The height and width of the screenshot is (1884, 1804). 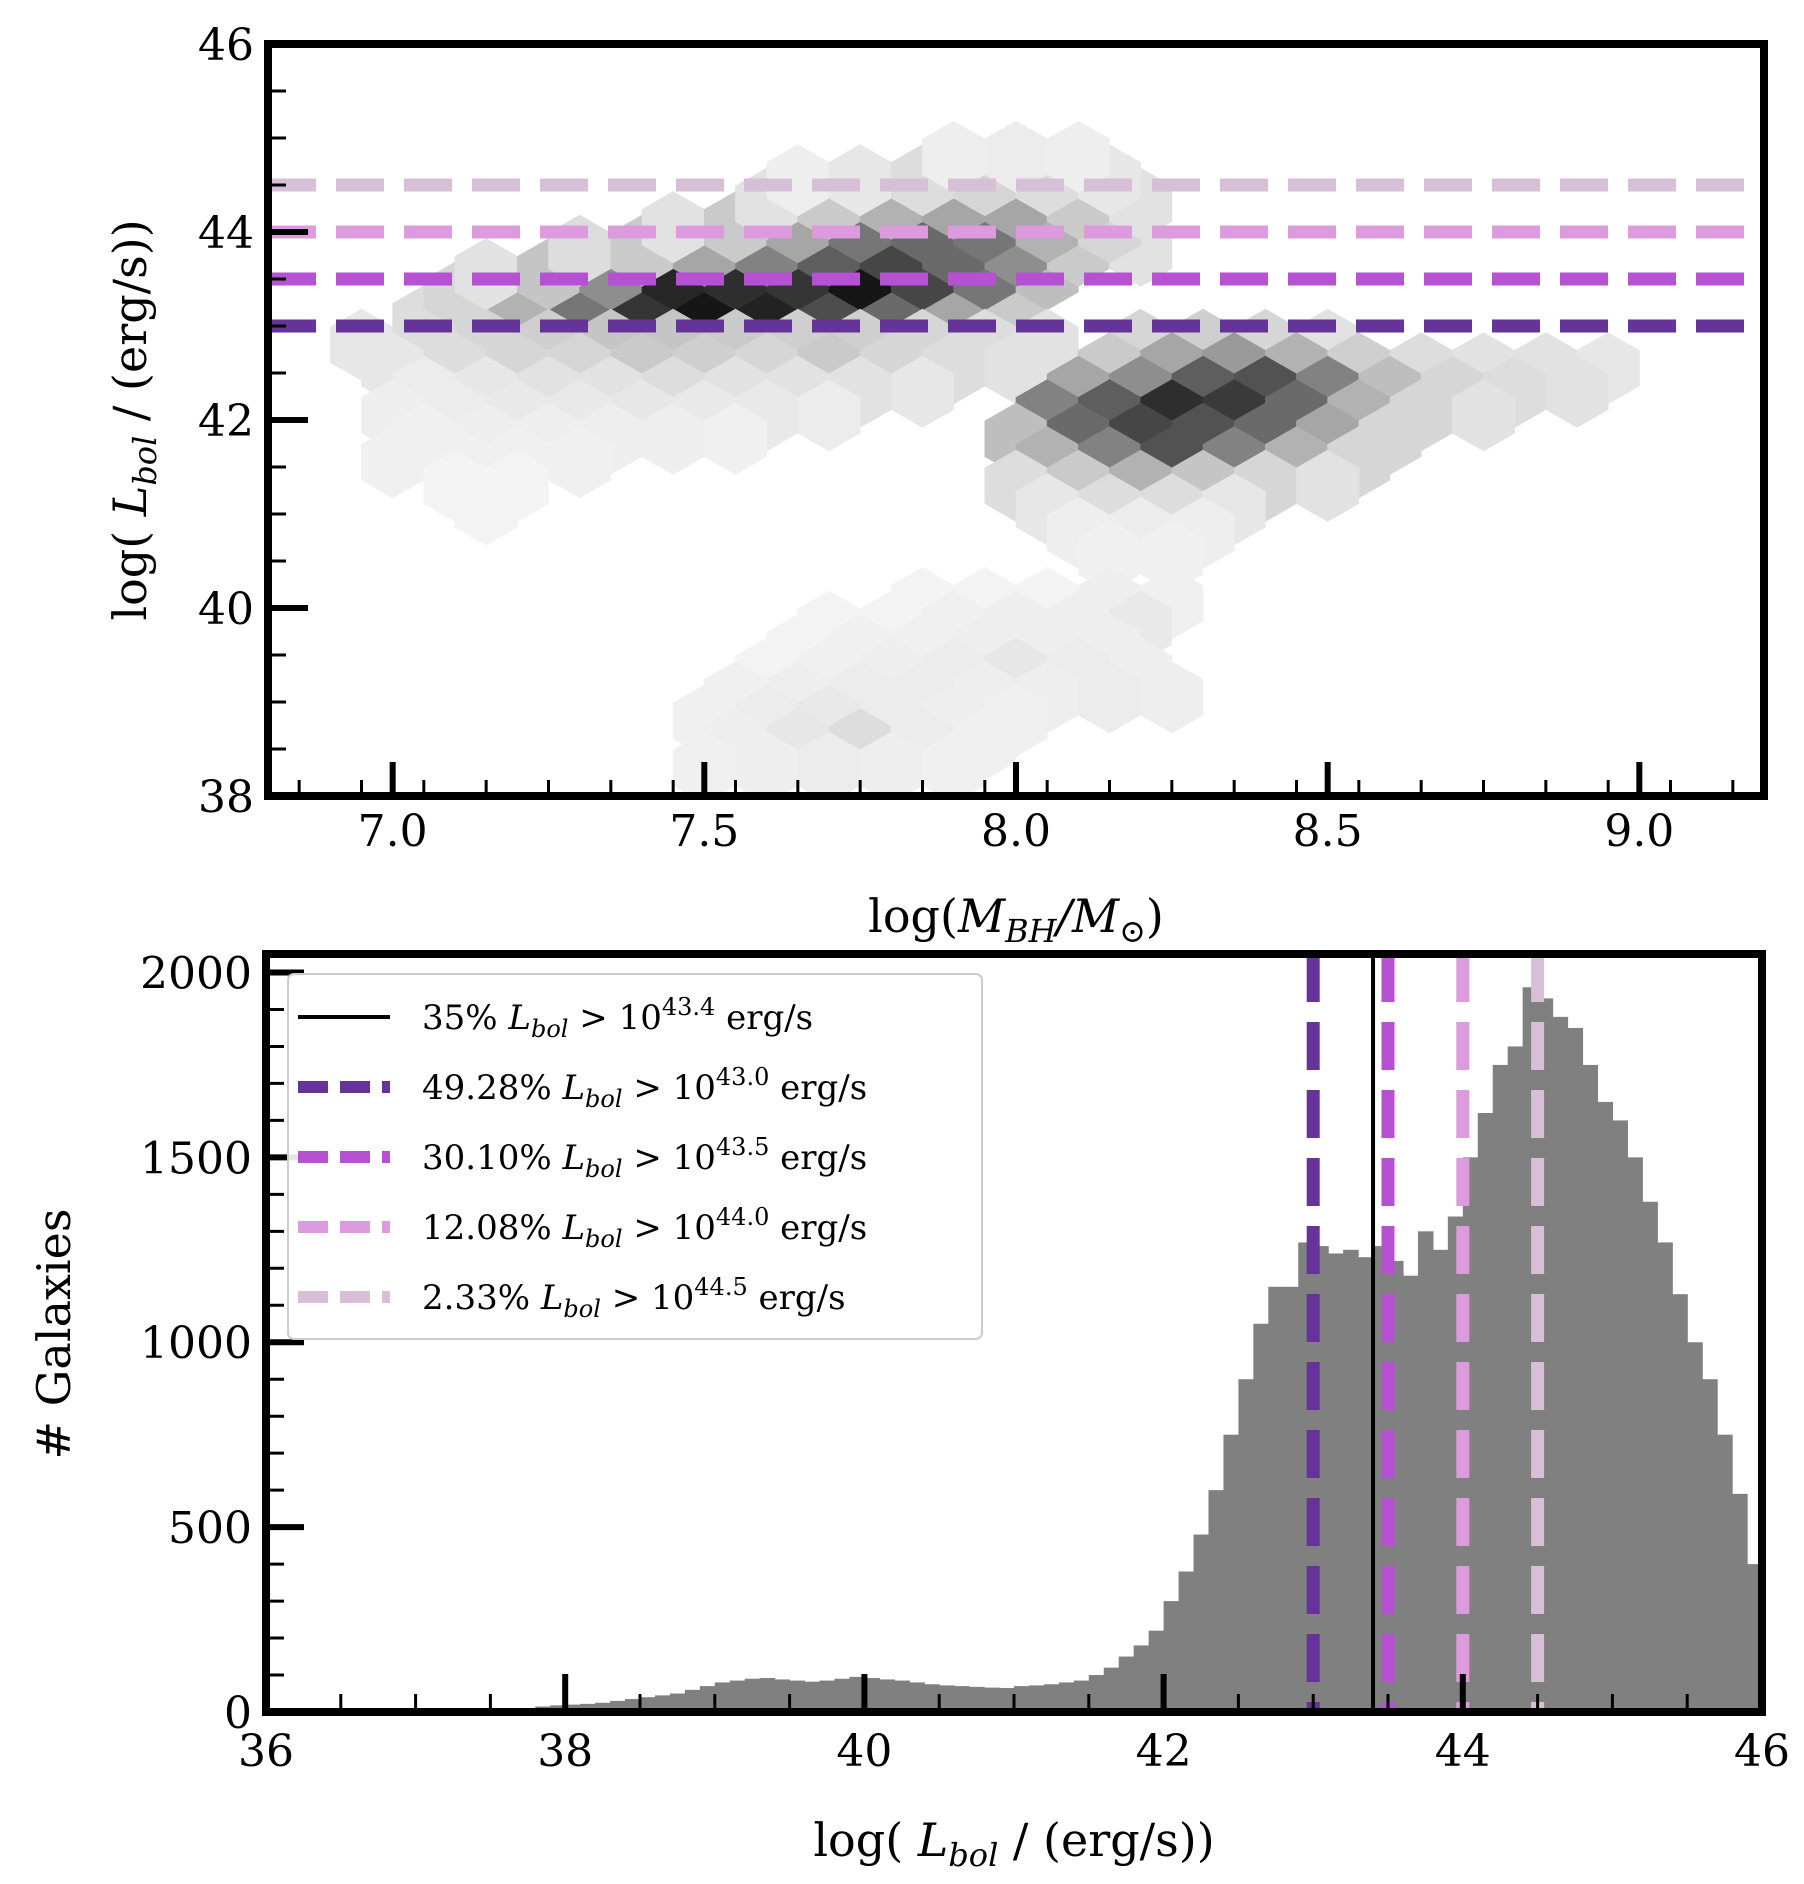 What do you see at coordinates (704, 831) in the screenshot?
I see `x-tick-label: 7.5` at bounding box center [704, 831].